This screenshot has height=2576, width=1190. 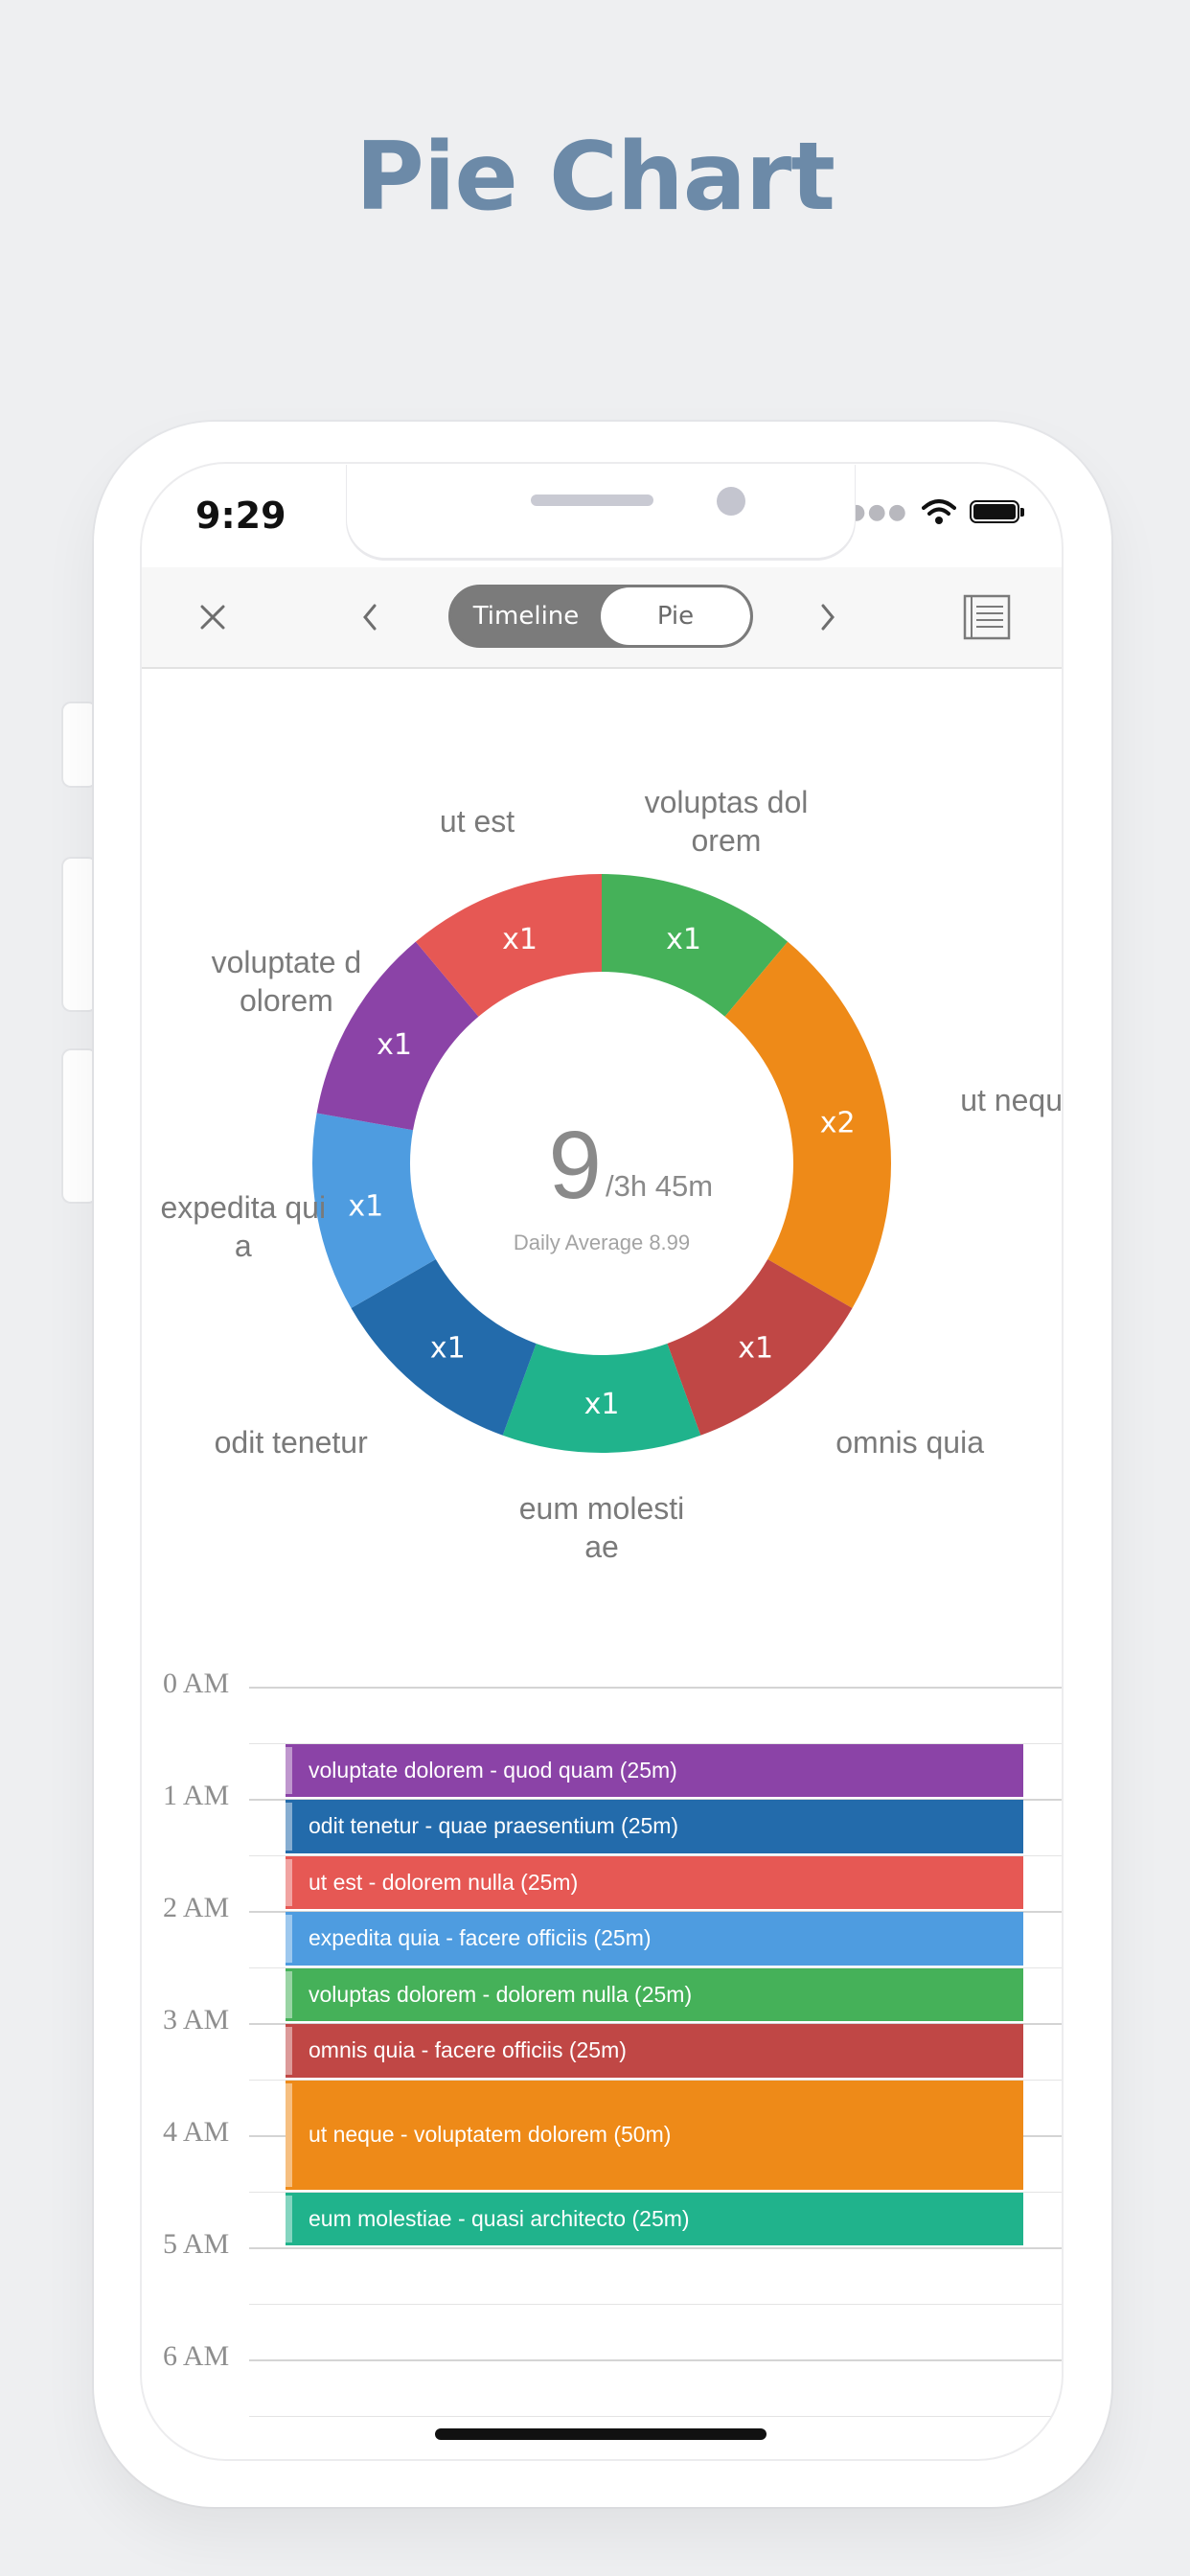 I want to click on summary-duration: /3h 45m, so click(x=660, y=1186).